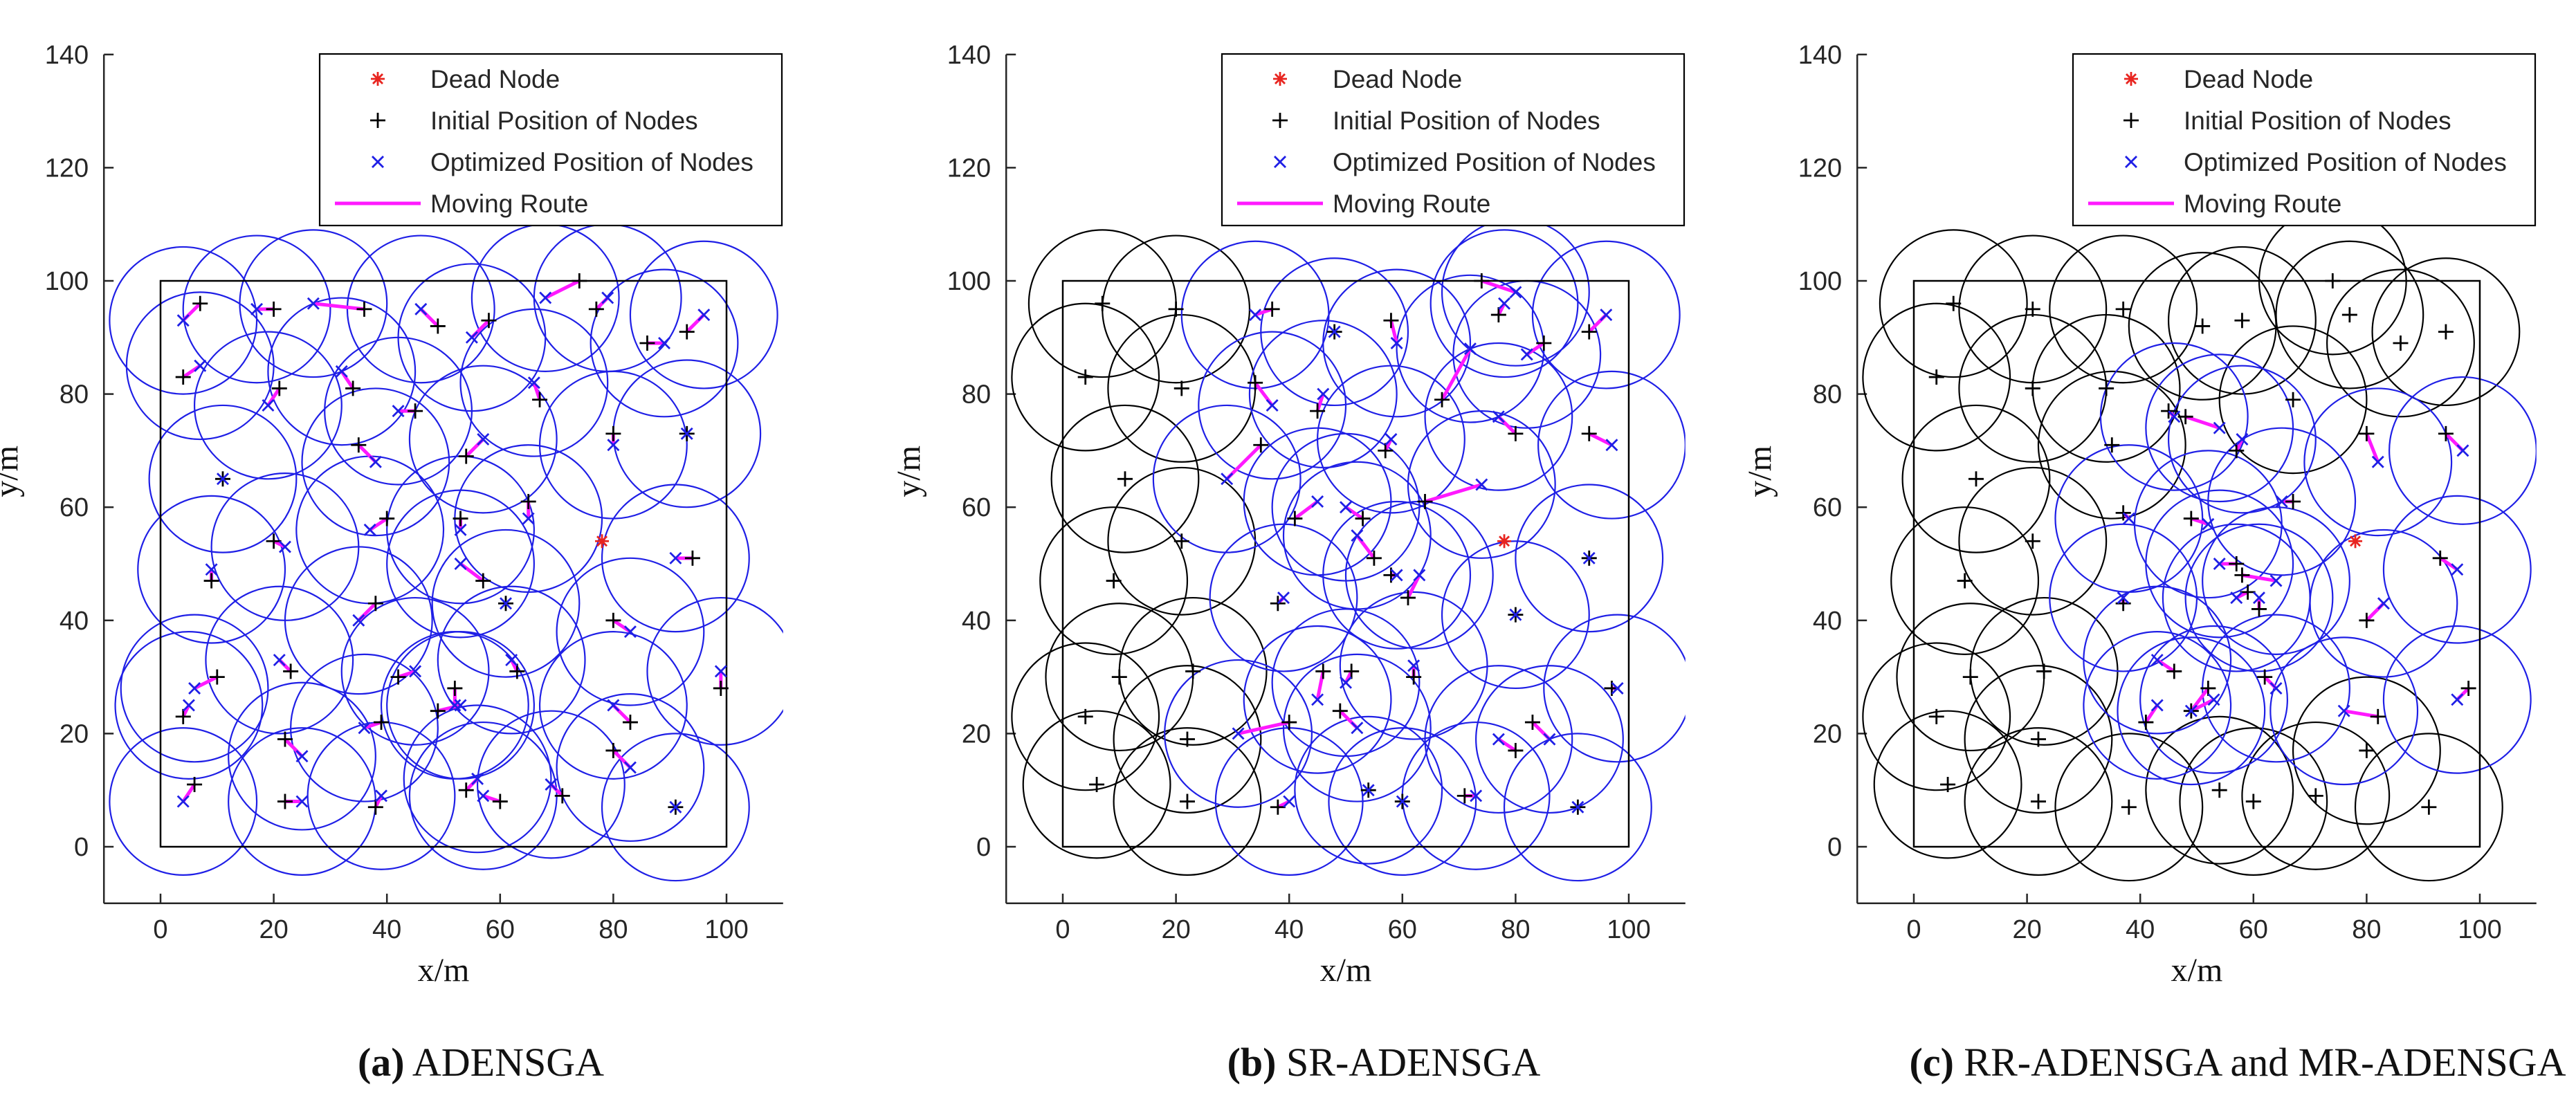 This screenshot has width=2576, height=1120. Describe the element at coordinates (1403, 929) in the screenshot. I see `x-tick-label: 60` at that location.